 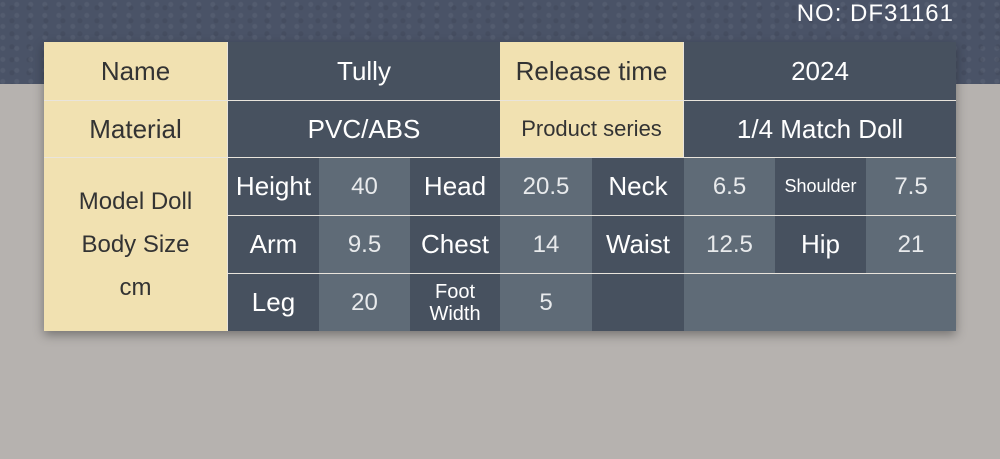 I want to click on measure-value: 20.5, so click(x=546, y=186).